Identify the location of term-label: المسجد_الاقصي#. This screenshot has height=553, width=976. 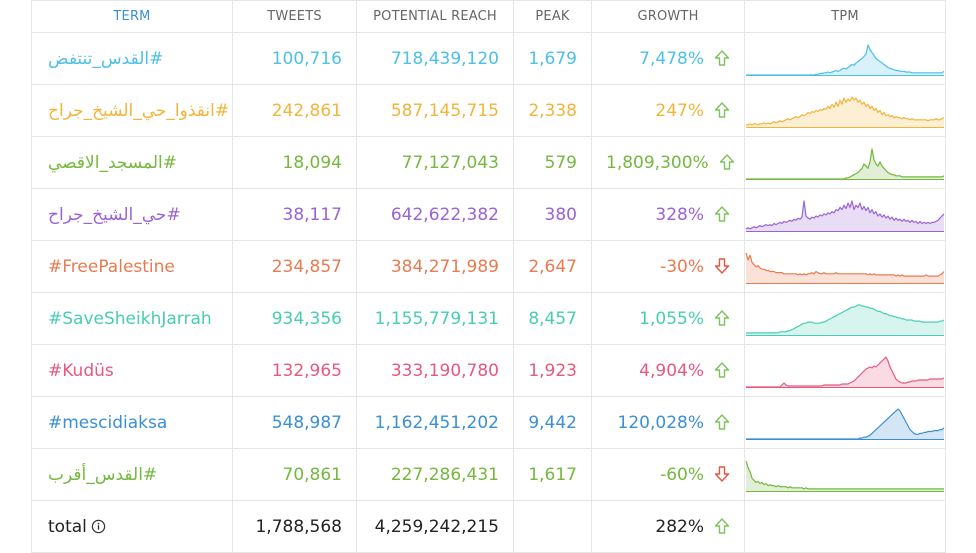
(112, 162).